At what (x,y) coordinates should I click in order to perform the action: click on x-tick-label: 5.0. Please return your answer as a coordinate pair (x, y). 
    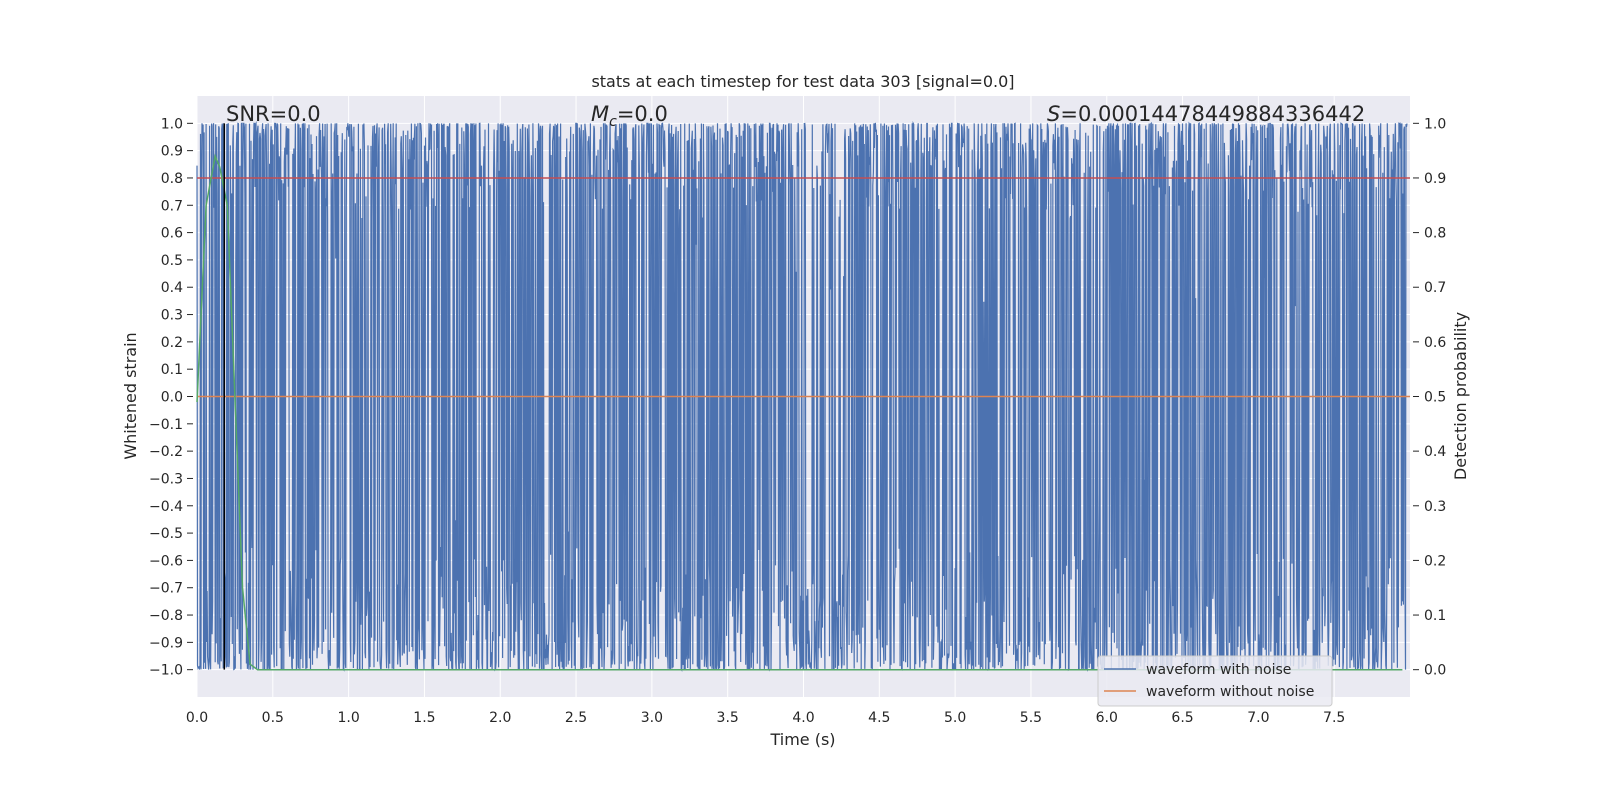
    Looking at the image, I should click on (955, 718).